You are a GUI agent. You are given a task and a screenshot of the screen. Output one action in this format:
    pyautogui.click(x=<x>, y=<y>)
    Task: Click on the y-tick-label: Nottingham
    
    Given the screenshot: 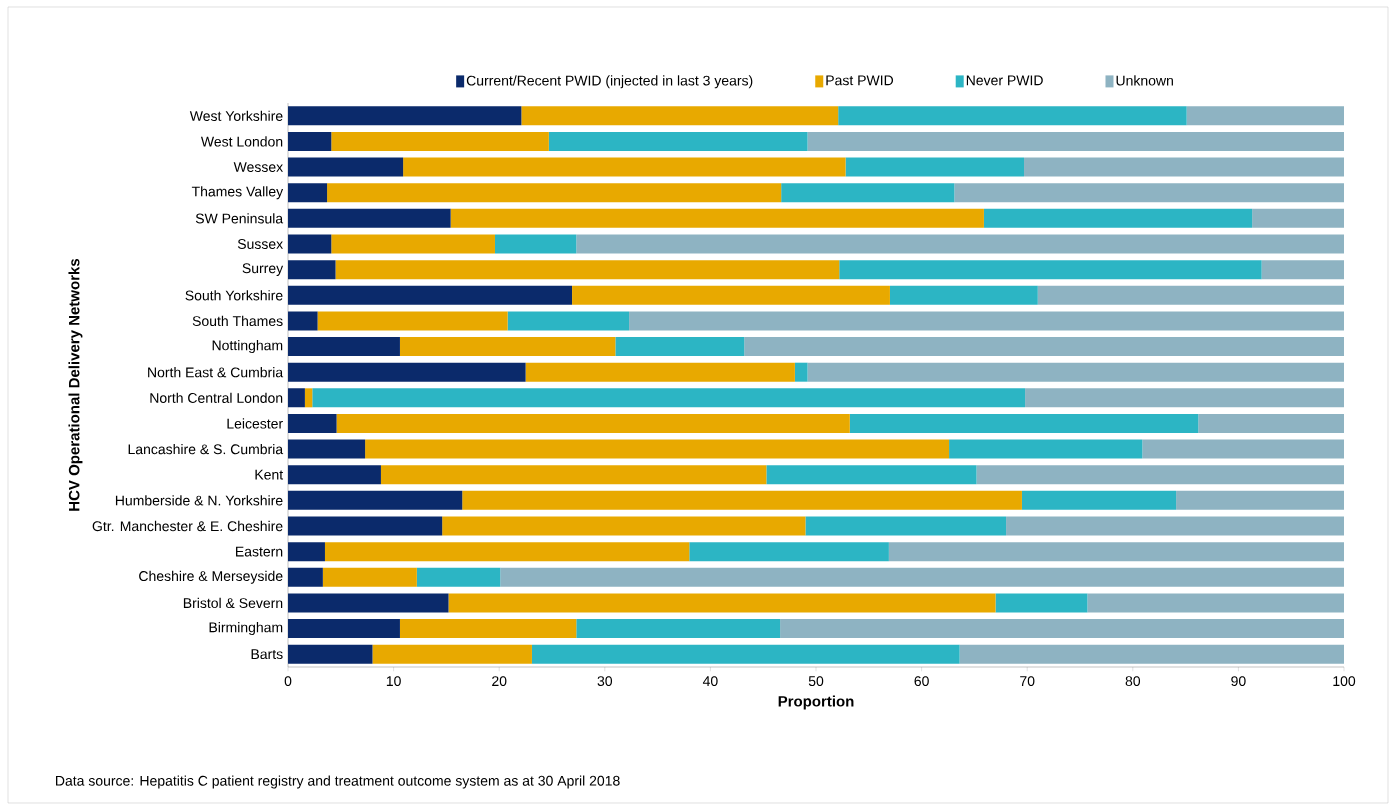 What is the action you would take?
    pyautogui.click(x=247, y=347)
    